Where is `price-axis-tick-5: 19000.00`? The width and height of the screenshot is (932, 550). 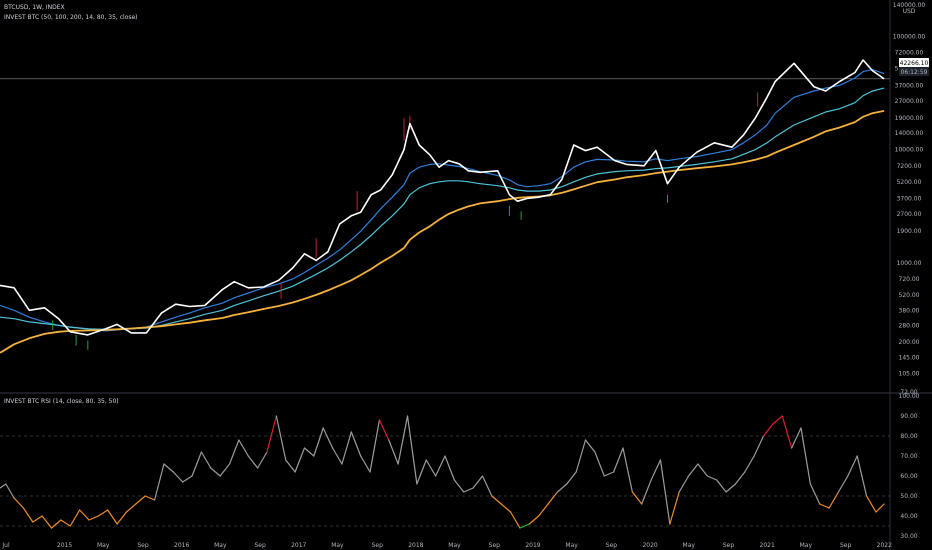
price-axis-tick-5: 19000.00 is located at coordinates (909, 118).